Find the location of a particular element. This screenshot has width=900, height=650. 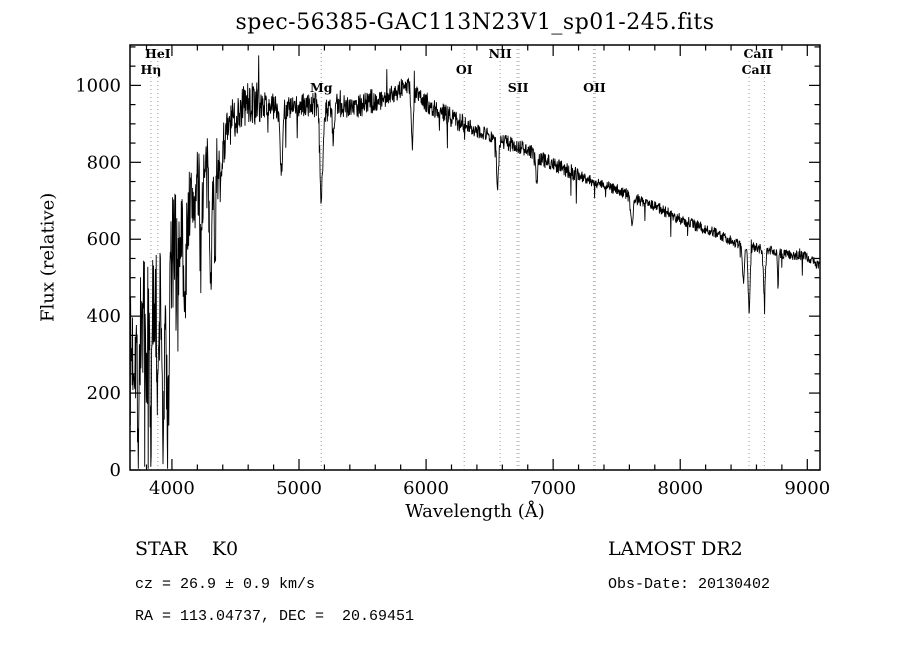

object-class-label: STAR K0 is located at coordinates (187, 549).